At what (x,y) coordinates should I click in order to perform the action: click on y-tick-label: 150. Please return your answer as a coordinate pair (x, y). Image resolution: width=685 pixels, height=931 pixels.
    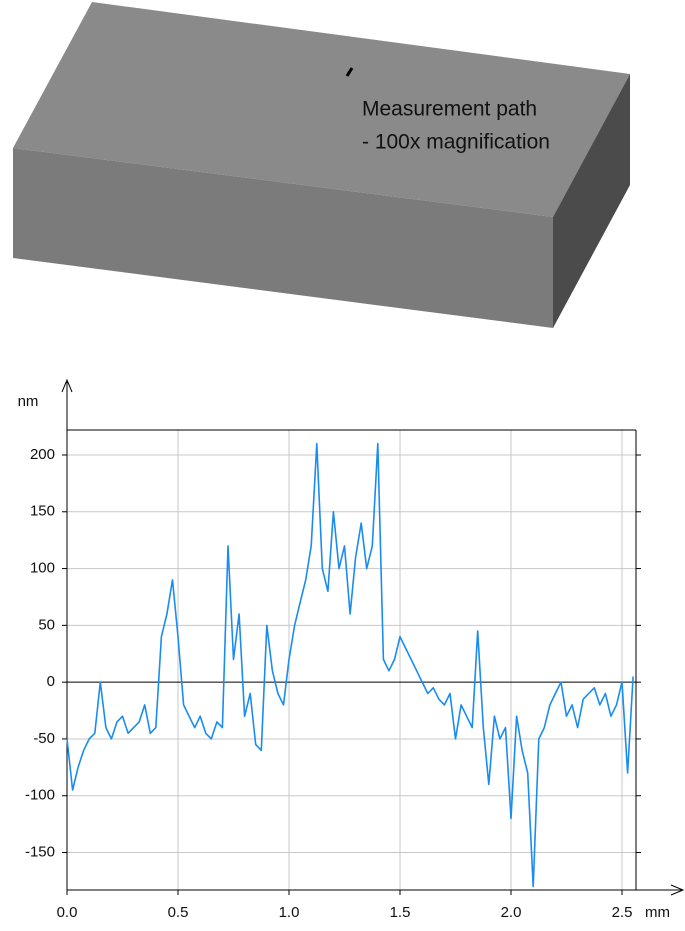
    Looking at the image, I should click on (42, 511).